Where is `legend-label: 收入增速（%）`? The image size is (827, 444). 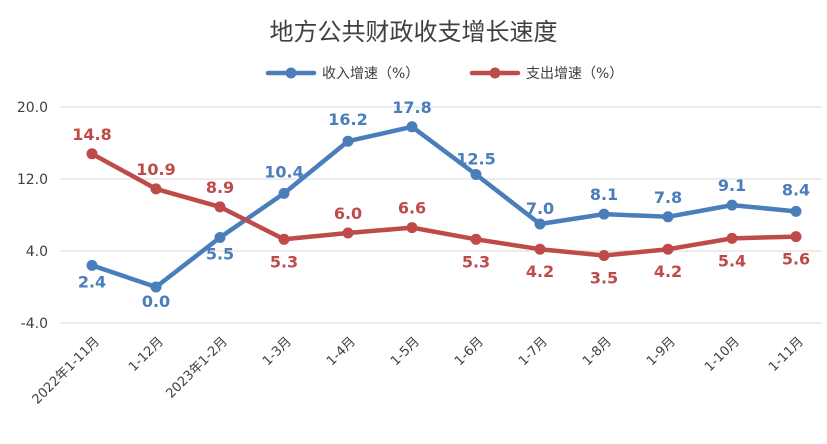
legend-label: 收入增速（%） is located at coordinates (370, 74).